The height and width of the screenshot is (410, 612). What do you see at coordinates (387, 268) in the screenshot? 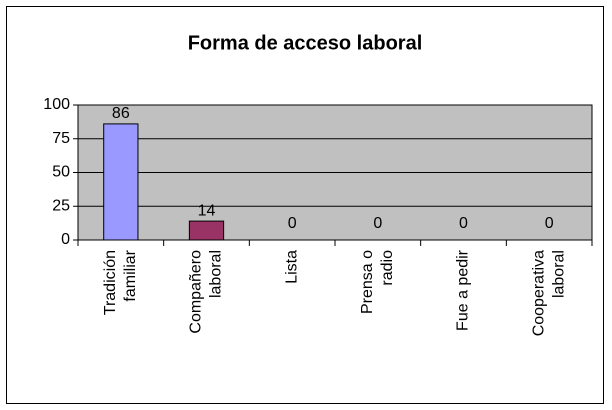
I see `x-tick-label: radio` at bounding box center [387, 268].